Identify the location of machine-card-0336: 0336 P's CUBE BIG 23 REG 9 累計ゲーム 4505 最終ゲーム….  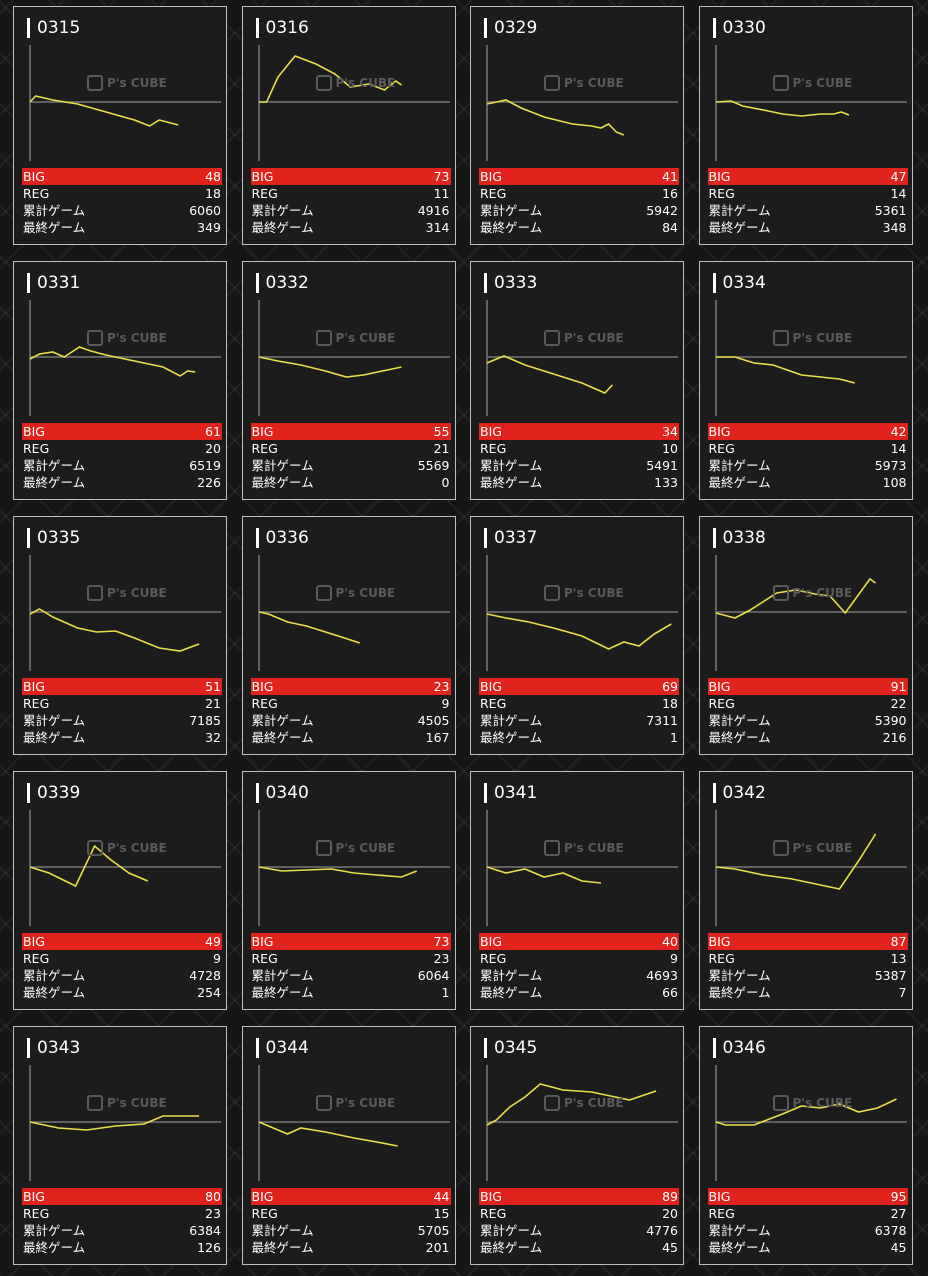
(348, 635).